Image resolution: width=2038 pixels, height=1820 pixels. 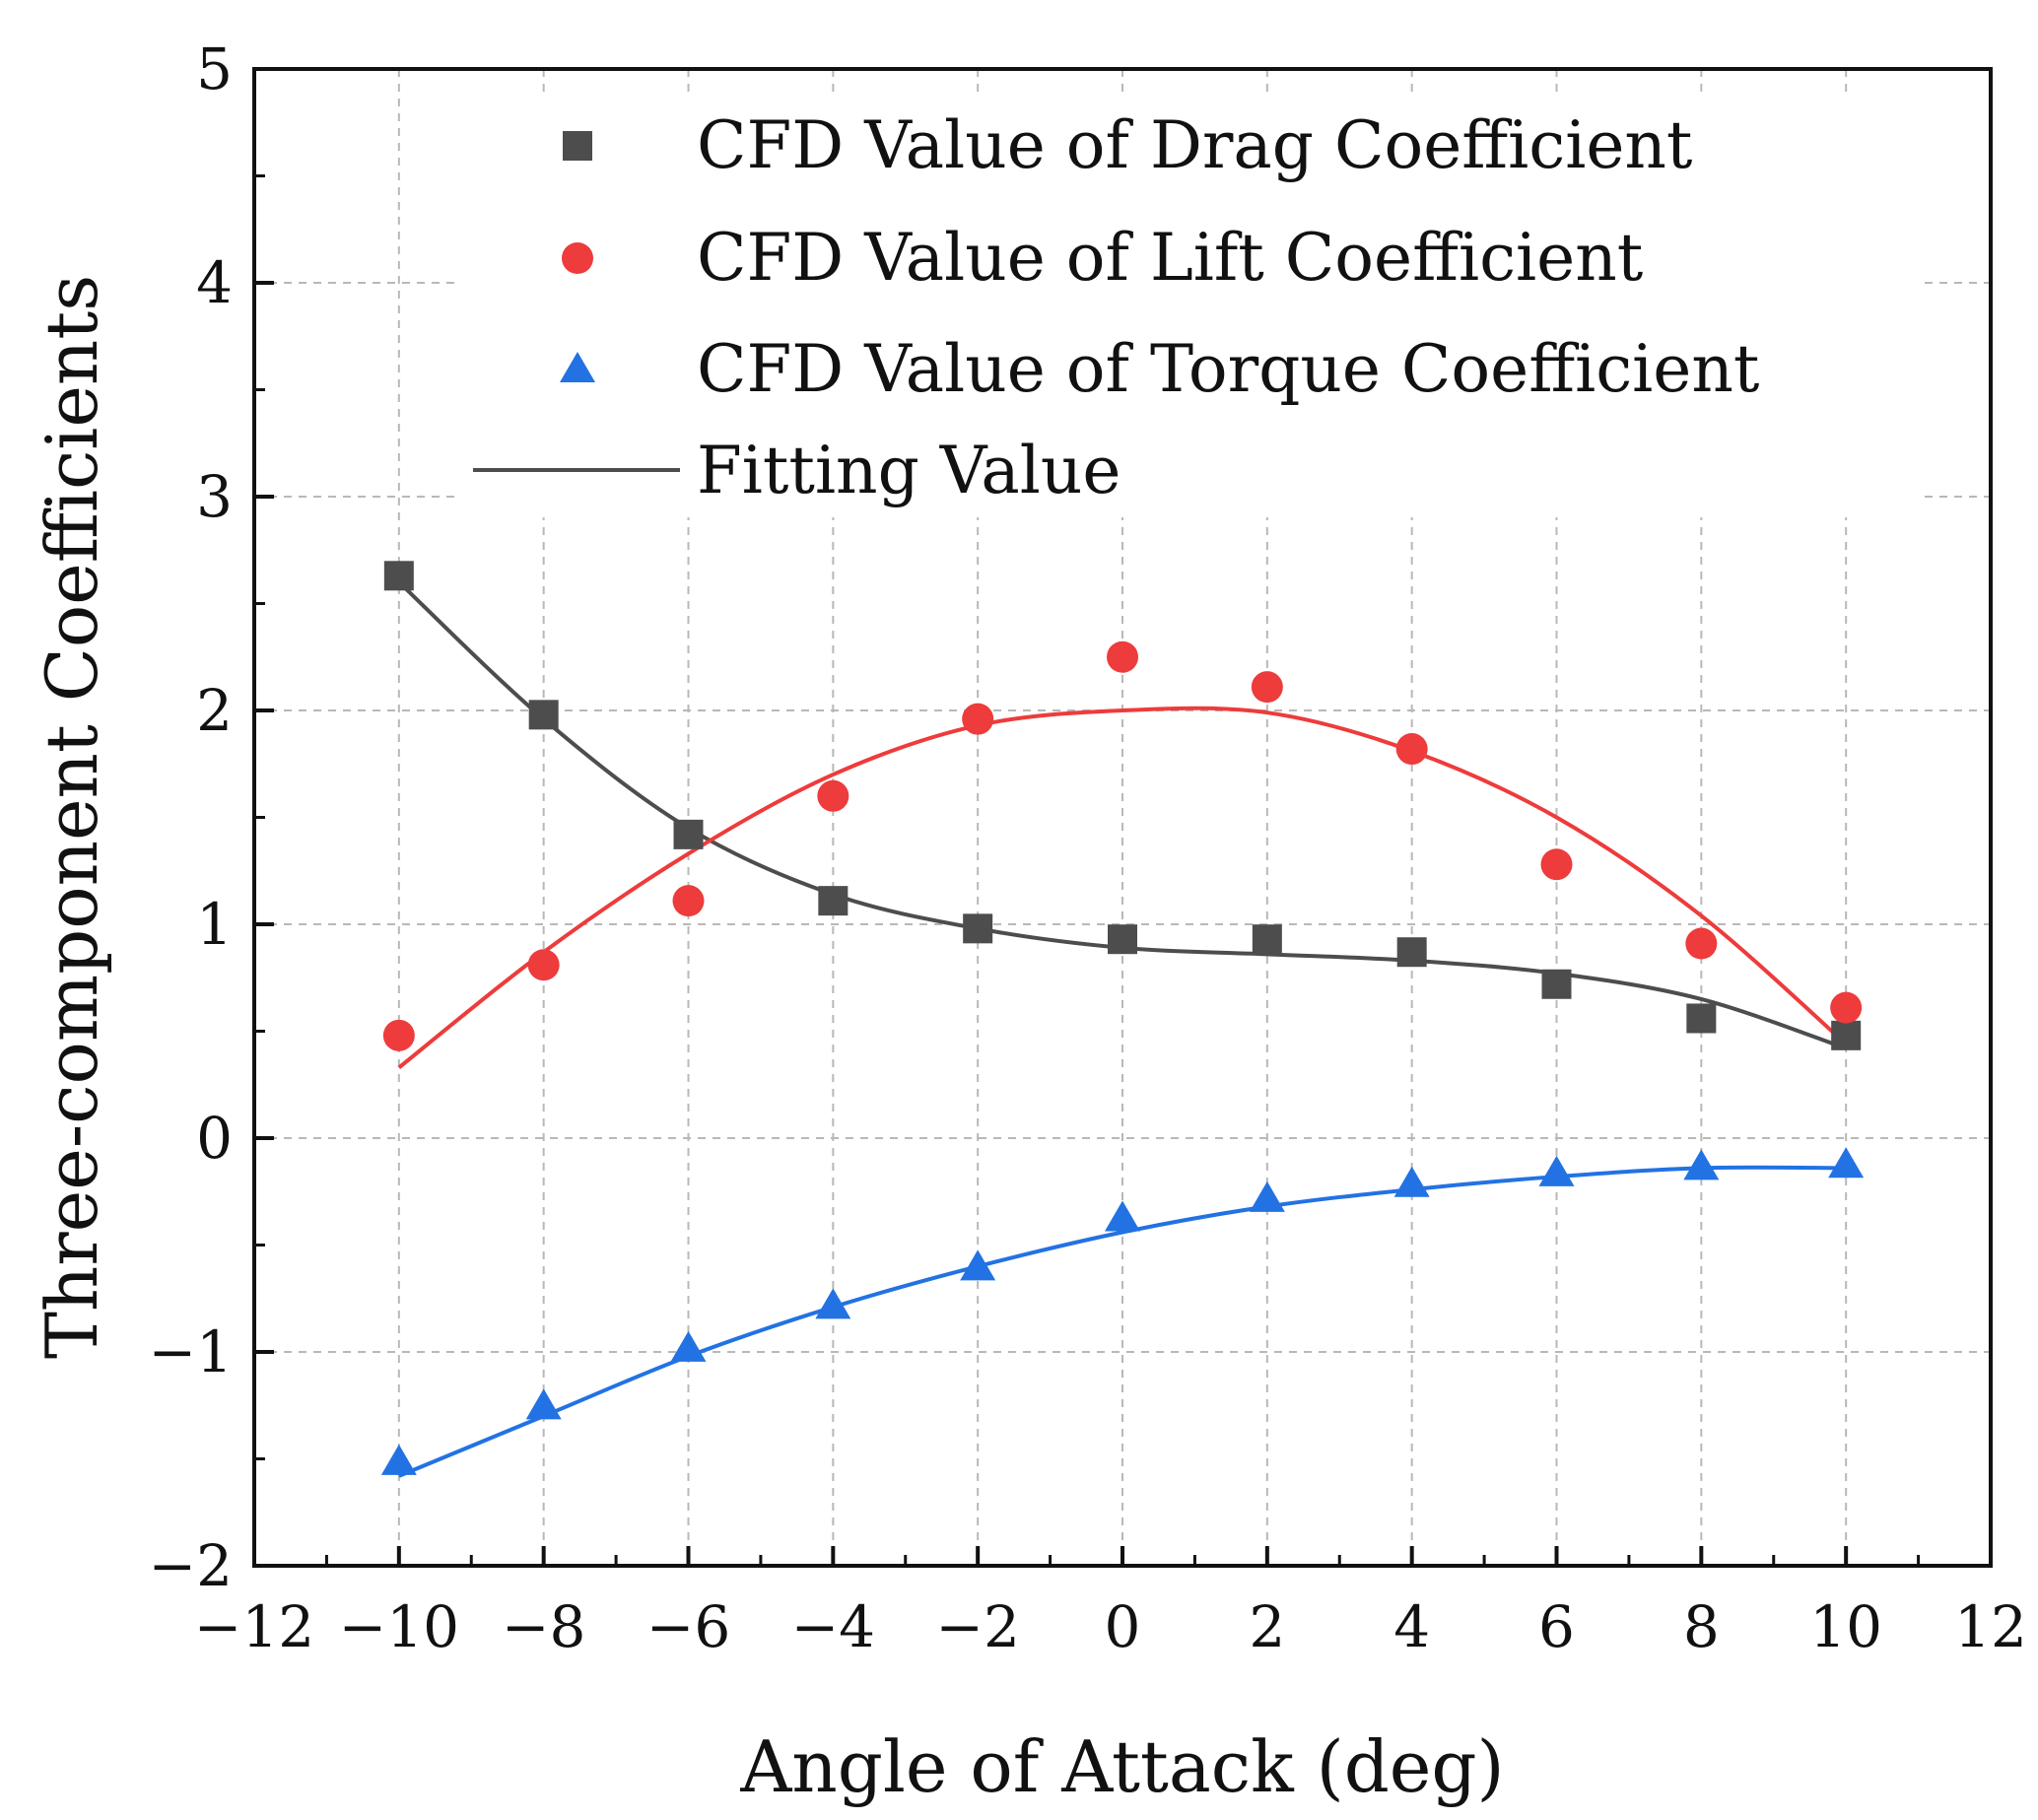 What do you see at coordinates (1123, 1626) in the screenshot?
I see `x-tick-label: 0` at bounding box center [1123, 1626].